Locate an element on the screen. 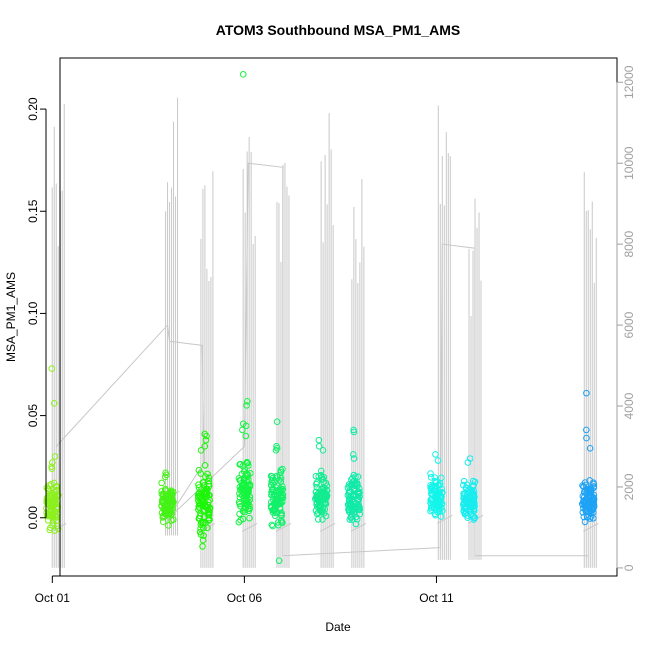 Image resolution: width=650 pixels, height=650 pixels. cluster-oct-04-cluster is located at coordinates (167, 499).